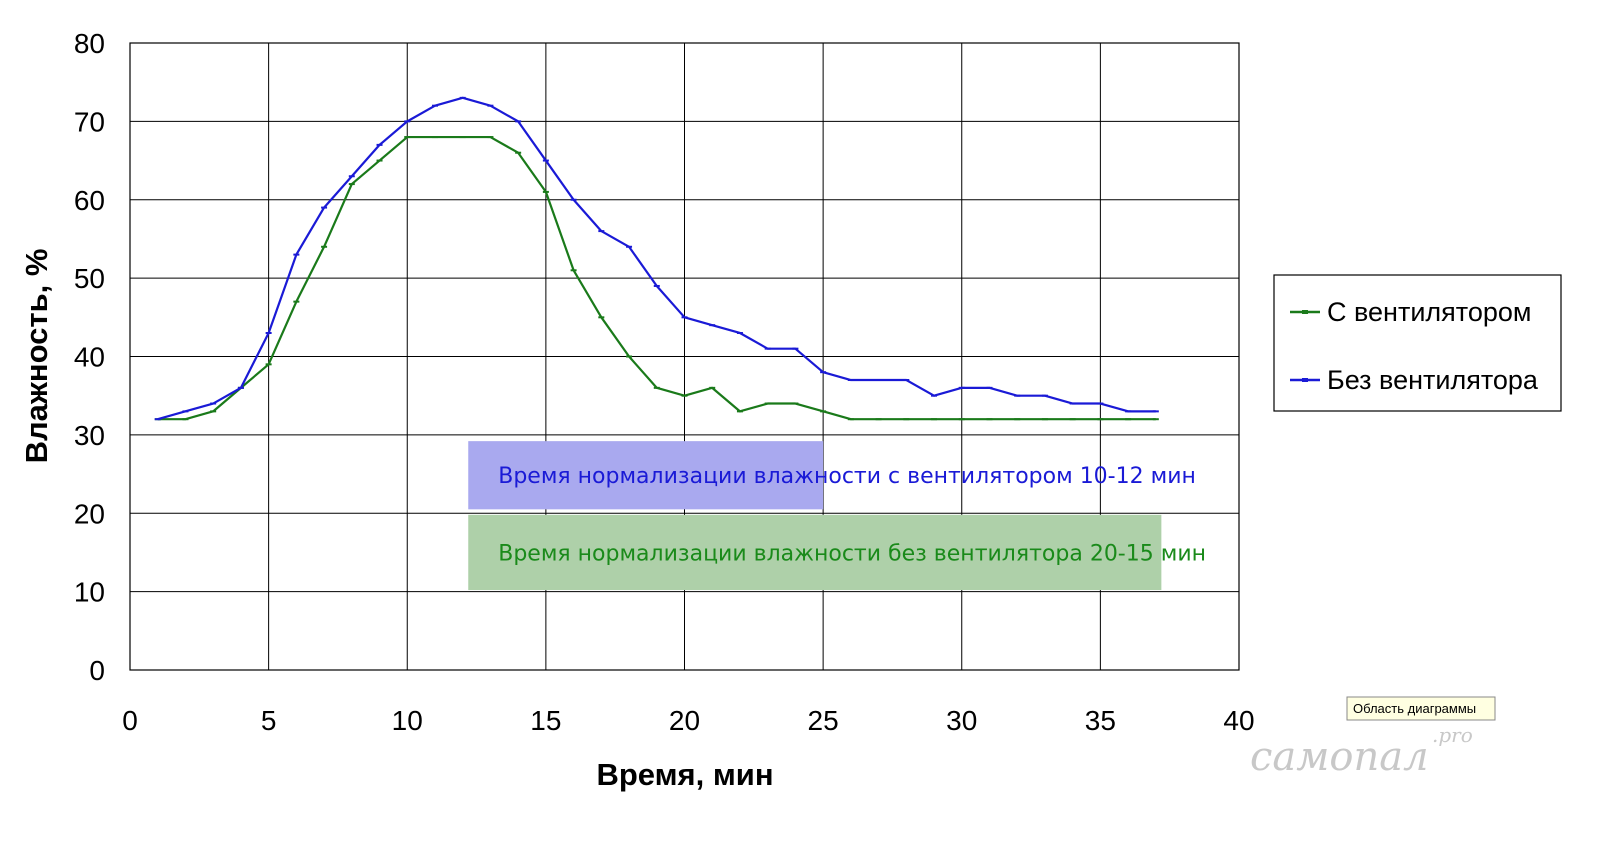  I want to click on tooltip-box, so click(1421, 708).